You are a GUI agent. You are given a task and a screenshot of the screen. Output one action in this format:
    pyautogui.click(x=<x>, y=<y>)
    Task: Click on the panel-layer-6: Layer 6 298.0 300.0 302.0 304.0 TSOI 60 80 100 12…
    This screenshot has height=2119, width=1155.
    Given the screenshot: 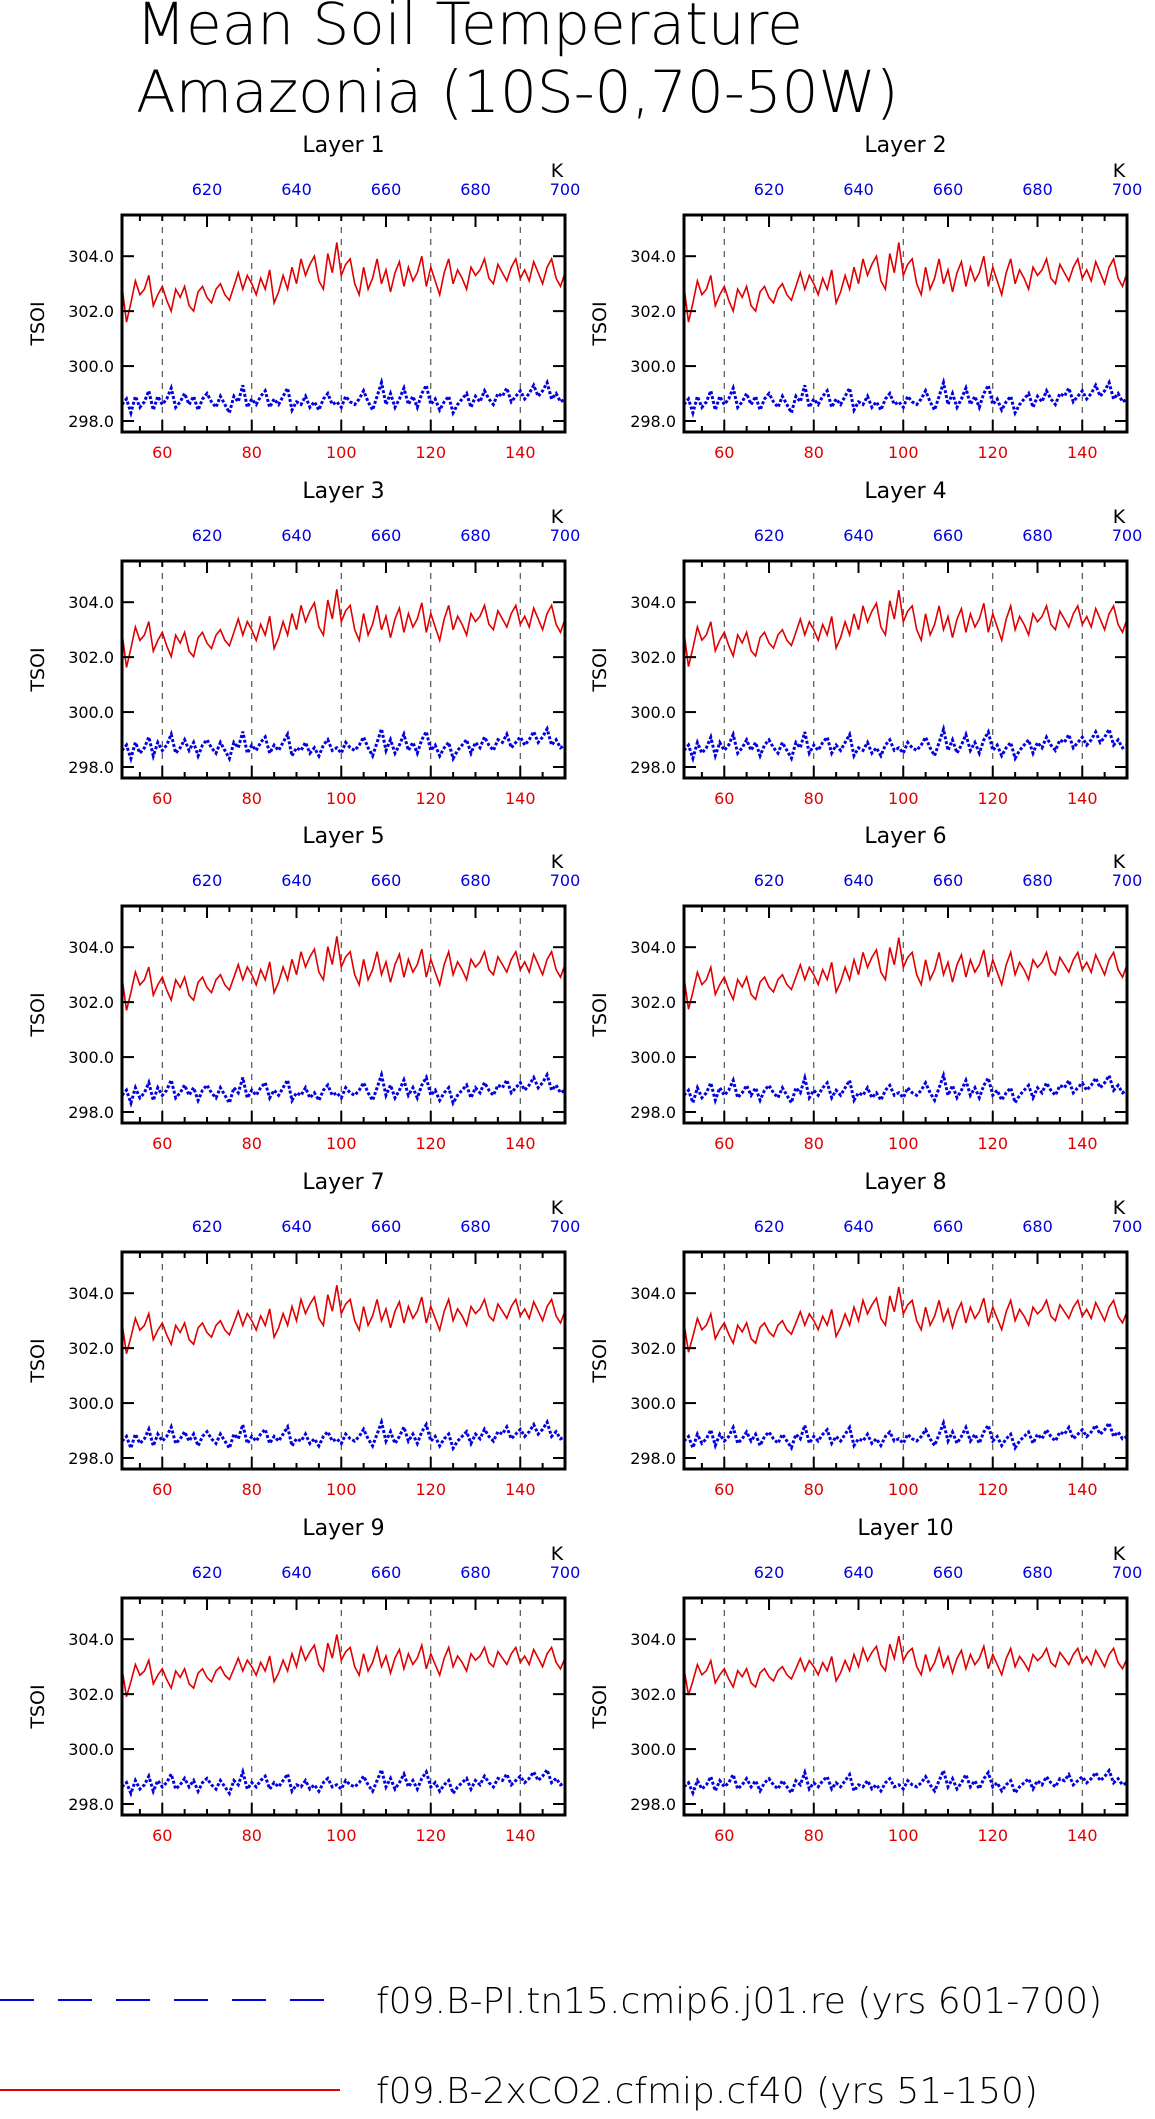 What is the action you would take?
    pyautogui.click(x=865, y=988)
    